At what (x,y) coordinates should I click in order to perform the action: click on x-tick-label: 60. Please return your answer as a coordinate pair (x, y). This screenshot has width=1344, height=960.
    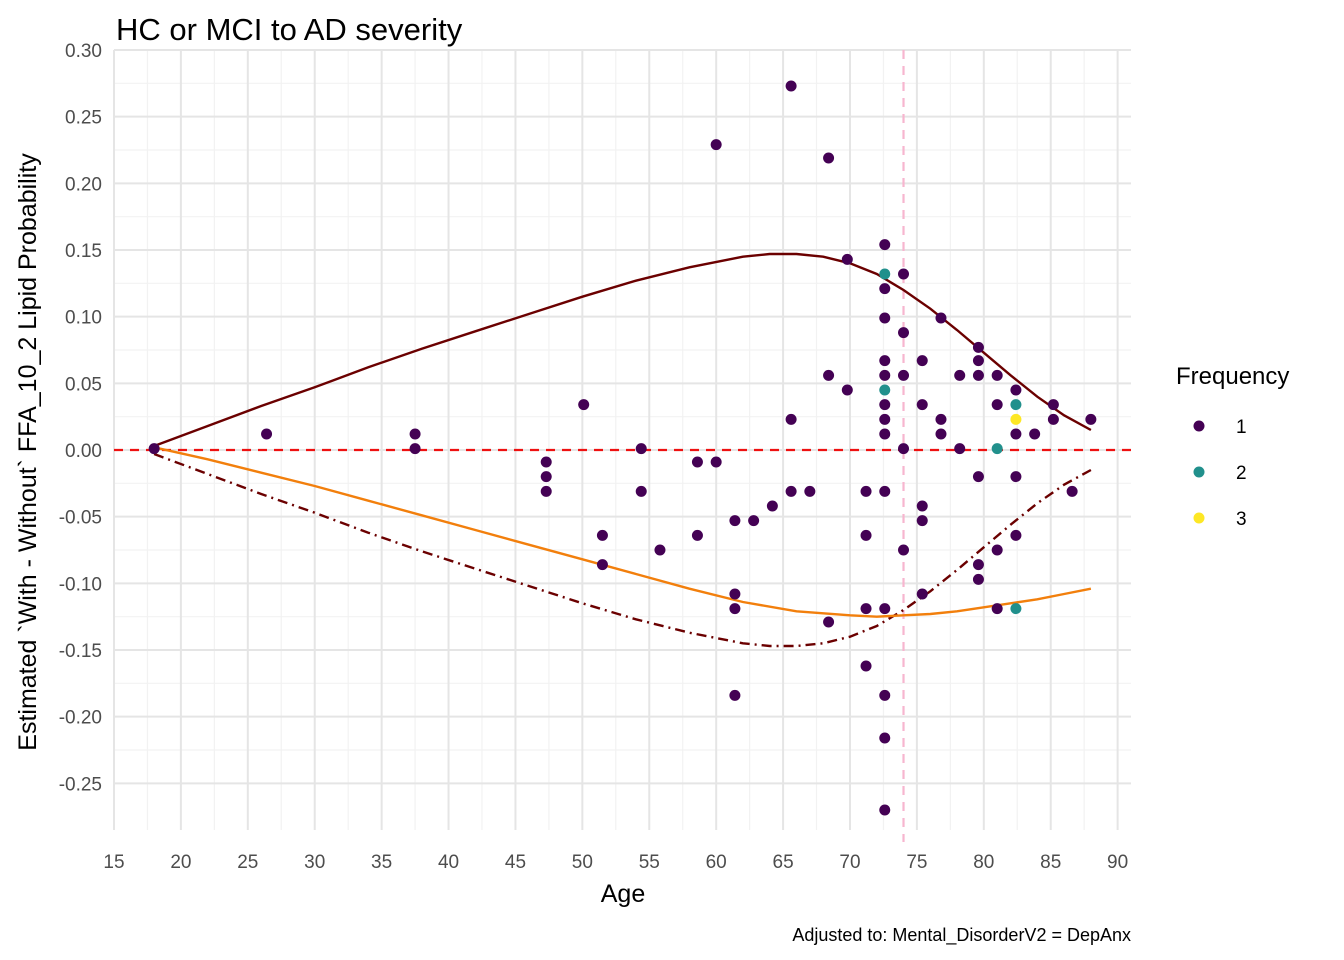
    Looking at the image, I should click on (716, 862).